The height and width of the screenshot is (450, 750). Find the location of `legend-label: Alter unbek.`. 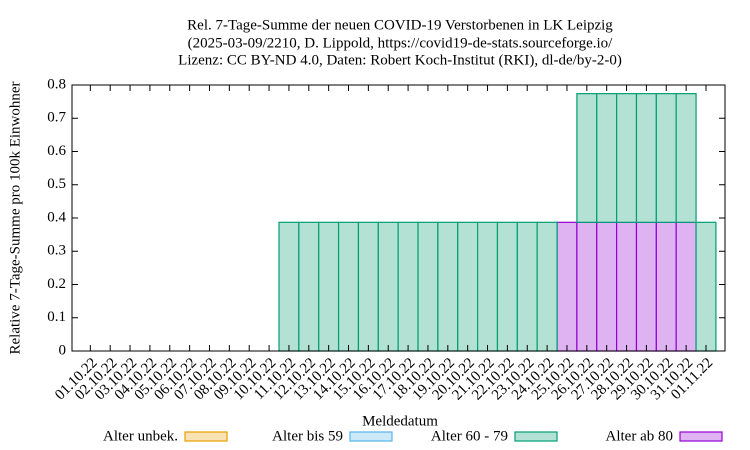

legend-label: Alter unbek. is located at coordinates (140, 436).